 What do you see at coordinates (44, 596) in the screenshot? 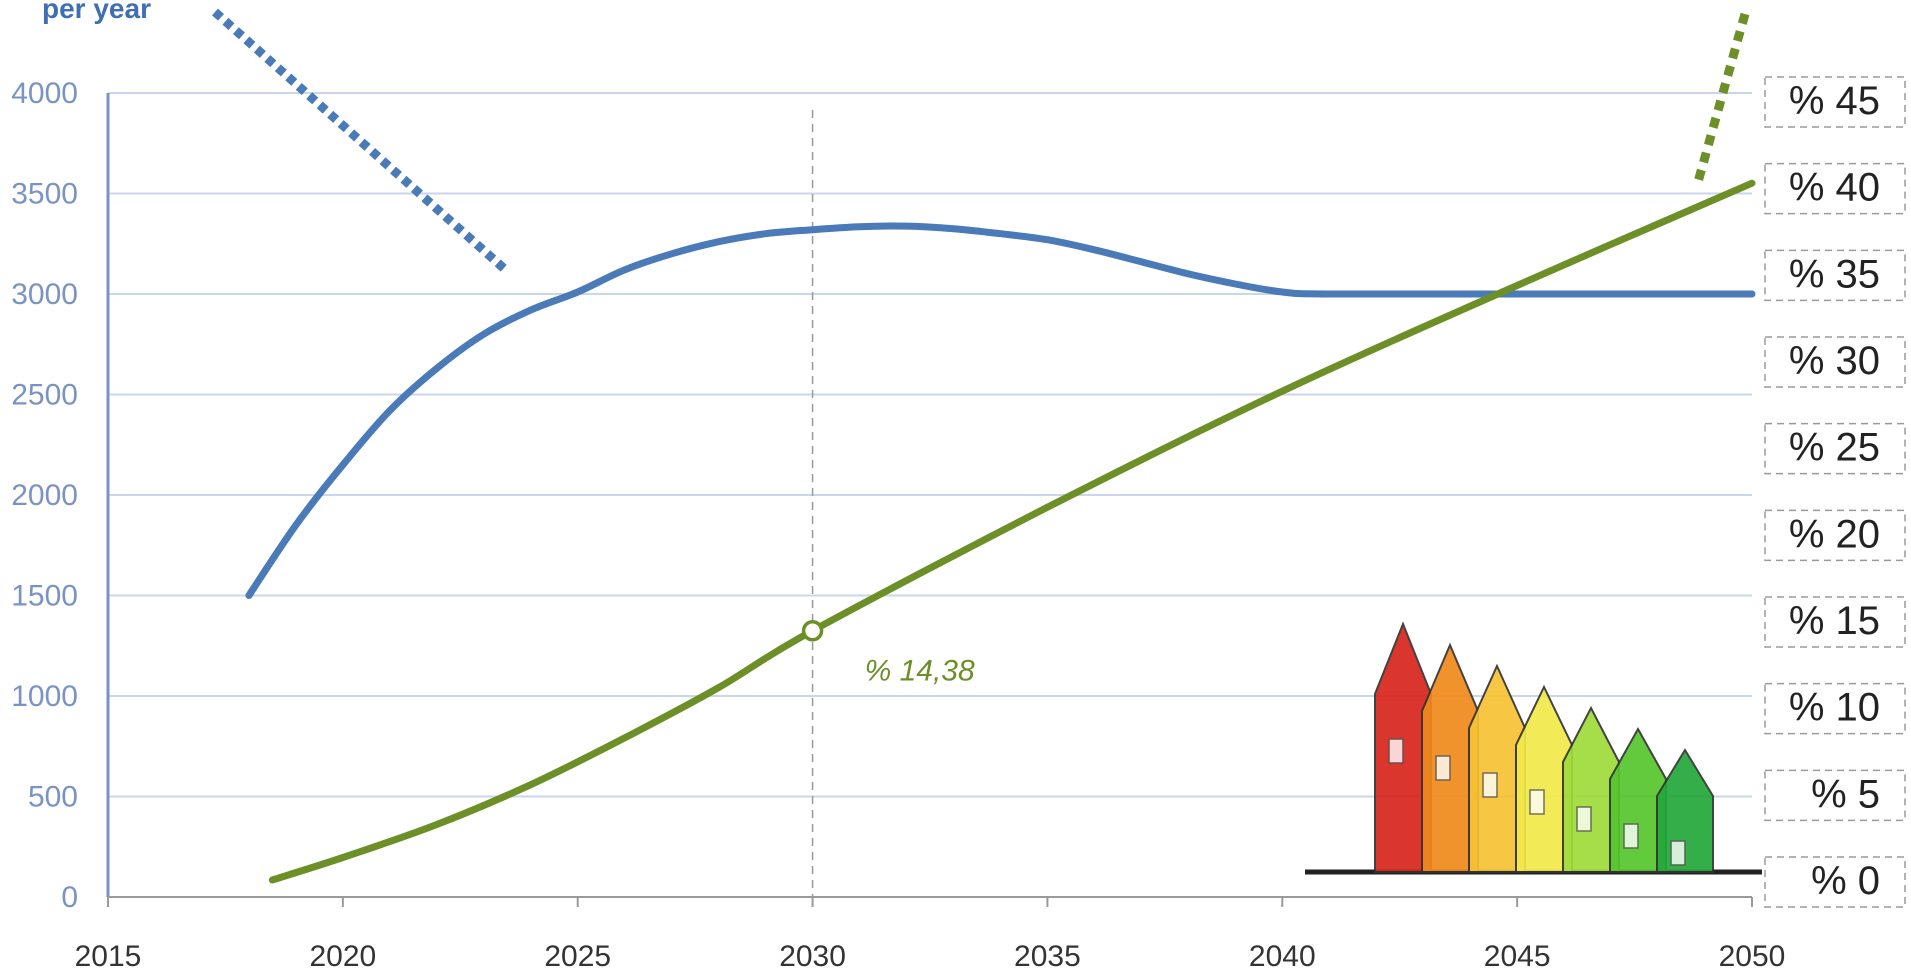
I see `y-tick-label: 1500` at bounding box center [44, 596].